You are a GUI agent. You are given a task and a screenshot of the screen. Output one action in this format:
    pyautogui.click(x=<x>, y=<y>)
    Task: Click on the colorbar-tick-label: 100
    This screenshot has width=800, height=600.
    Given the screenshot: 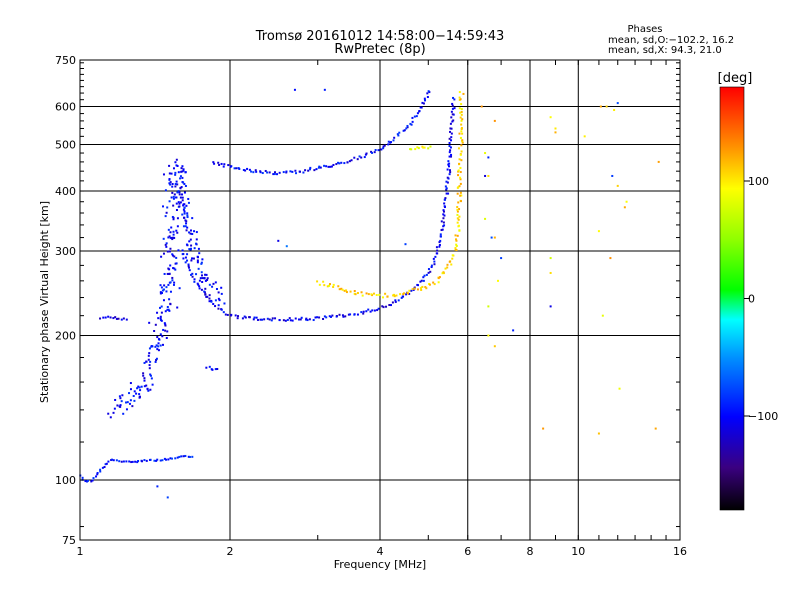 What is the action you would take?
    pyautogui.click(x=758, y=181)
    